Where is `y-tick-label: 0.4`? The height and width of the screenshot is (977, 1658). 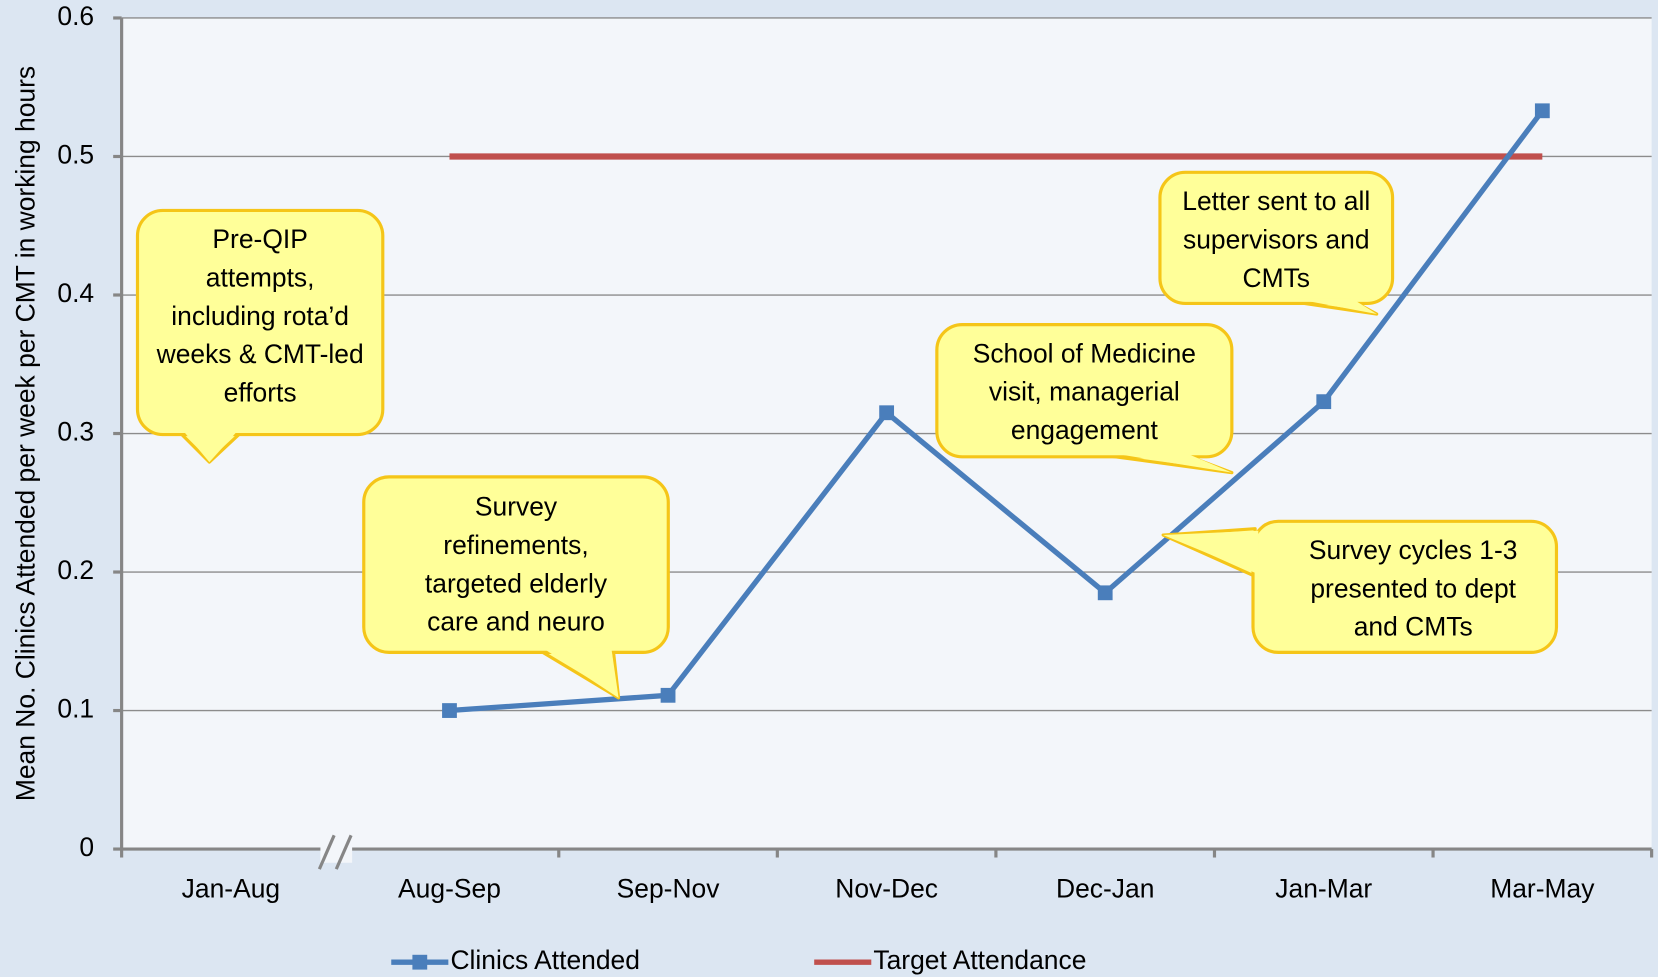 y-tick-label: 0.4 is located at coordinates (75, 293).